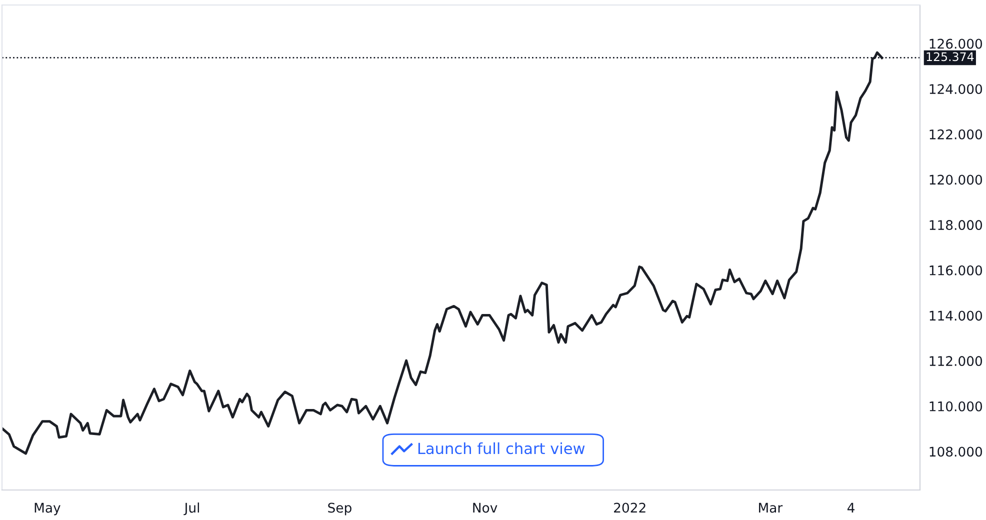 Image resolution: width=986 pixels, height=520 pixels. What do you see at coordinates (191, 509) in the screenshot?
I see `x-tick-label: Jul` at bounding box center [191, 509].